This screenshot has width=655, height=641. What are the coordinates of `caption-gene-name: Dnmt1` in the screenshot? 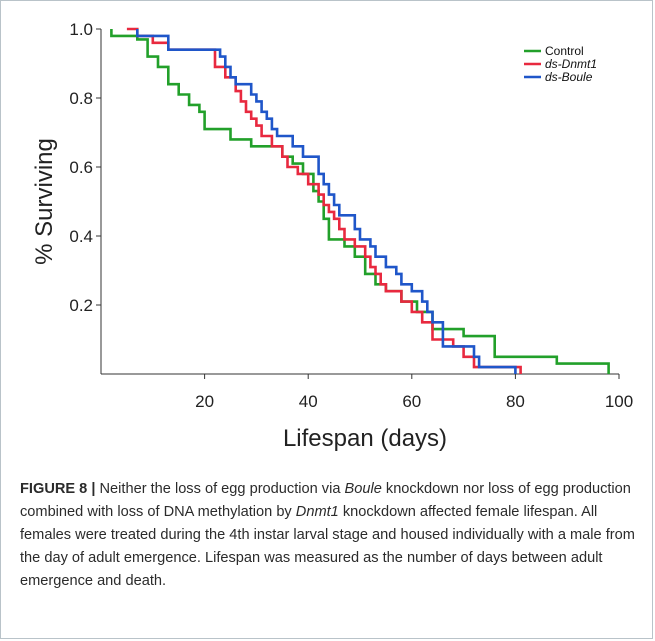 It's located at (317, 512).